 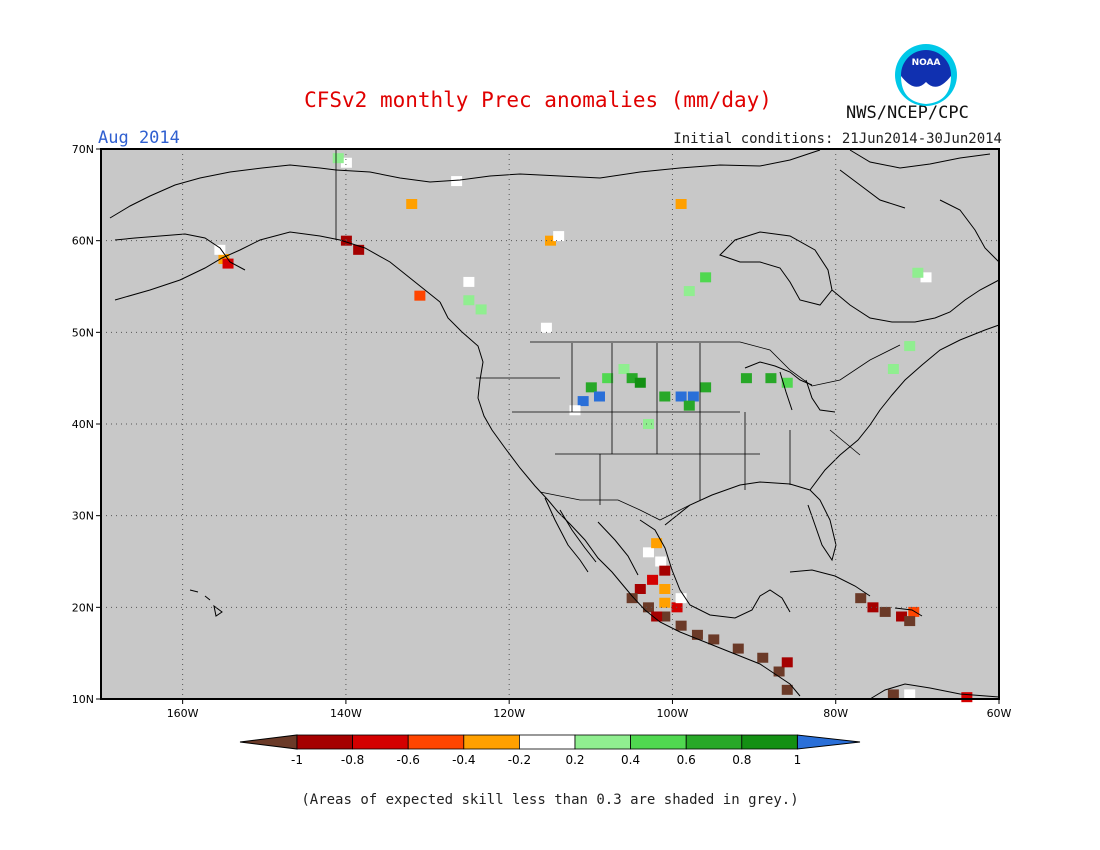 What do you see at coordinates (268, 742) in the screenshot?
I see `colorbar-left-arrow` at bounding box center [268, 742].